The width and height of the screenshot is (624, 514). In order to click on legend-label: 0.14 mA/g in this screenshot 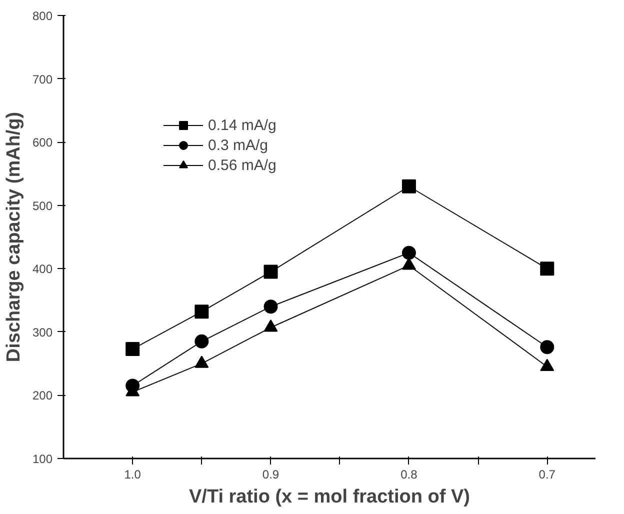, I will do `click(242, 125)`.